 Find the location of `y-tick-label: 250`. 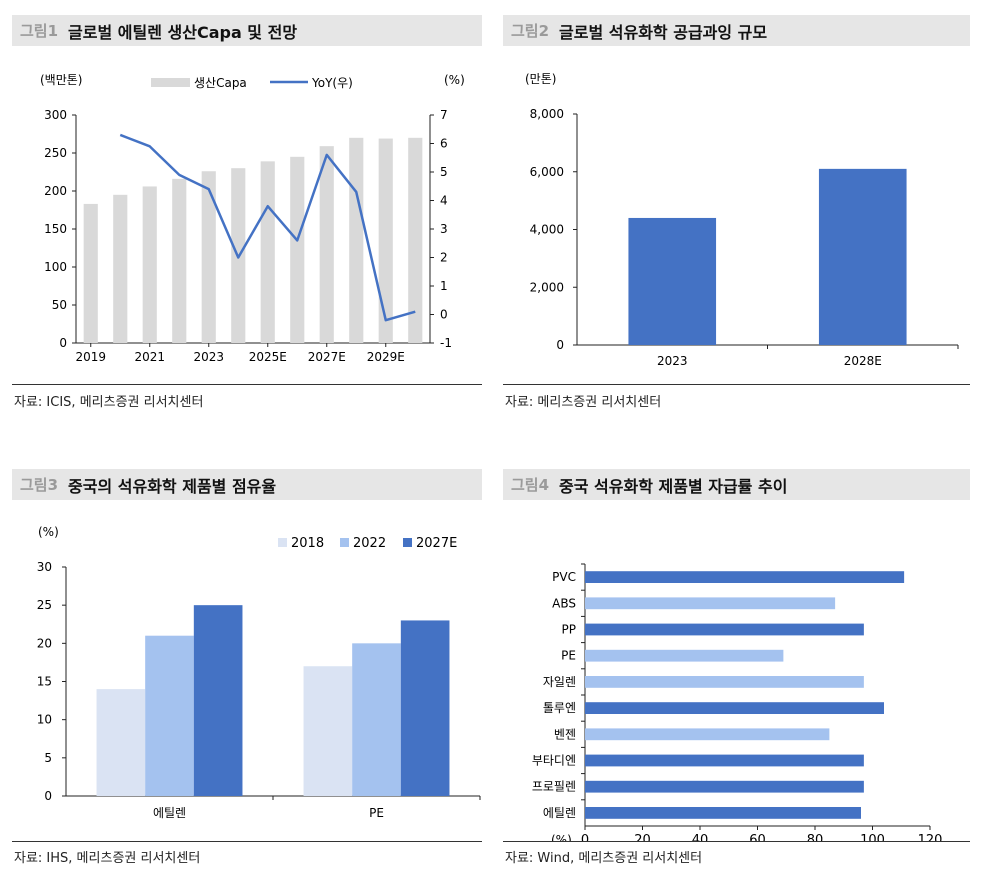

y-tick-label: 250 is located at coordinates (55, 153).